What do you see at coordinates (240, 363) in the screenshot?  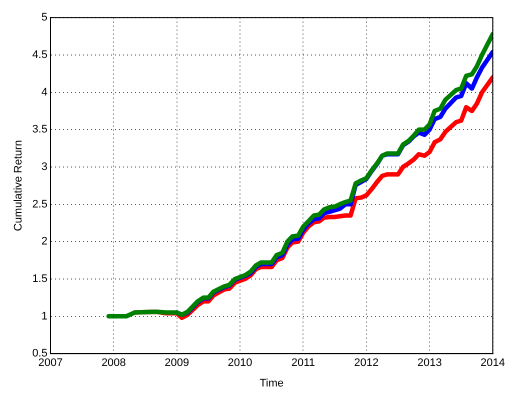 I see `x-tick-label: 2010` at bounding box center [240, 363].